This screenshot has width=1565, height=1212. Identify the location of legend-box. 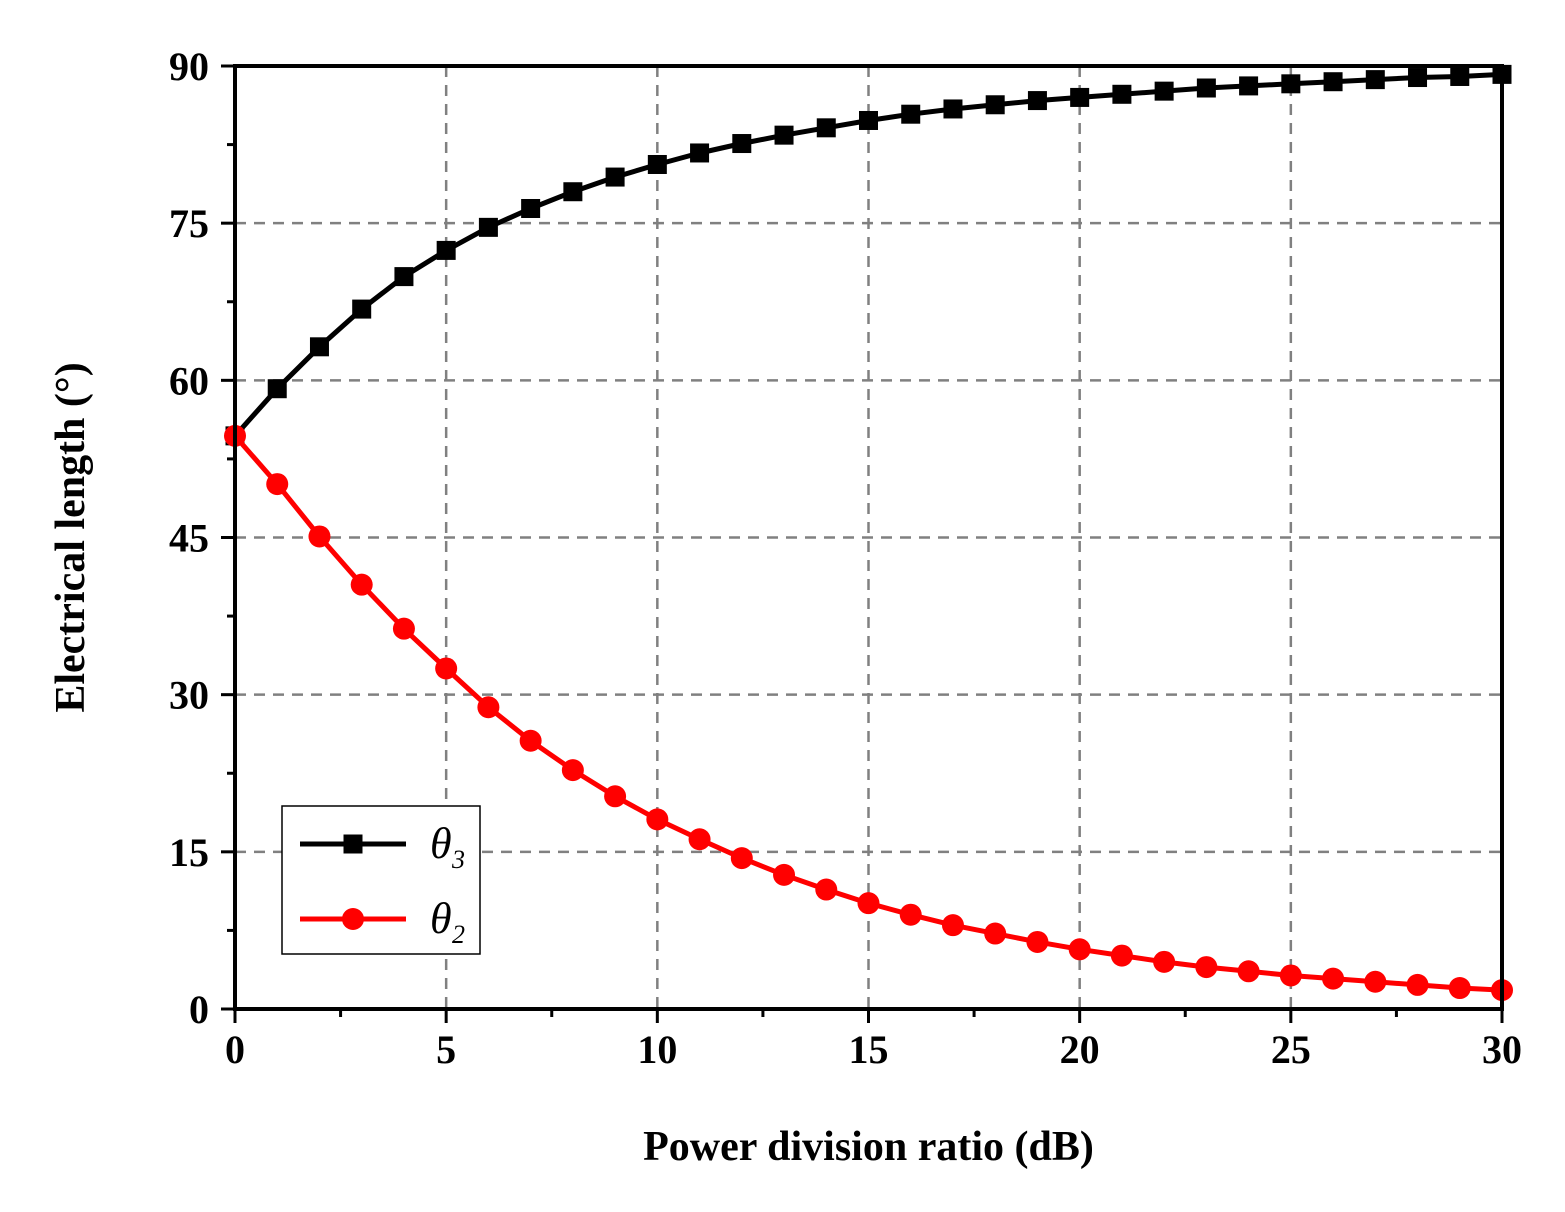
(381, 880).